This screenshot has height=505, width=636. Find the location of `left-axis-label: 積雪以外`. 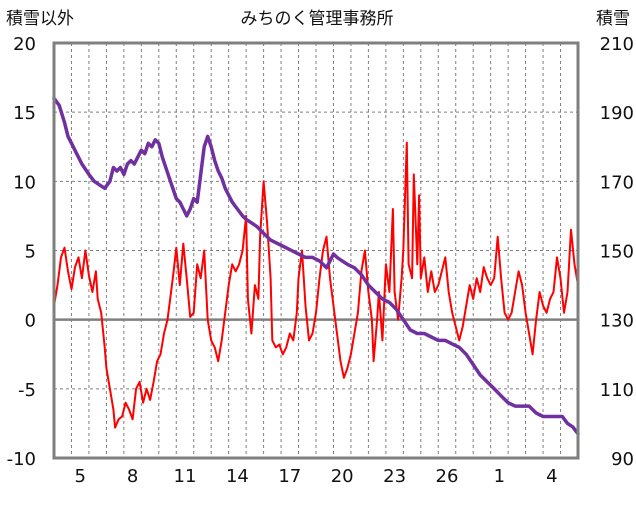

left-axis-label: 積雪以外 is located at coordinates (40, 19).